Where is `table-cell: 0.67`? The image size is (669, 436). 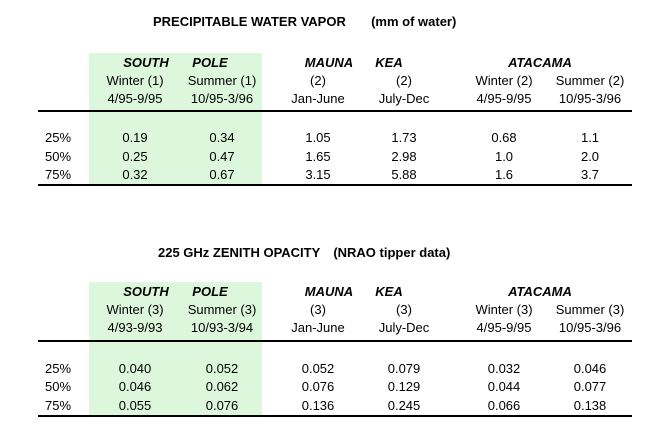
table-cell: 0.67 is located at coordinates (222, 174).